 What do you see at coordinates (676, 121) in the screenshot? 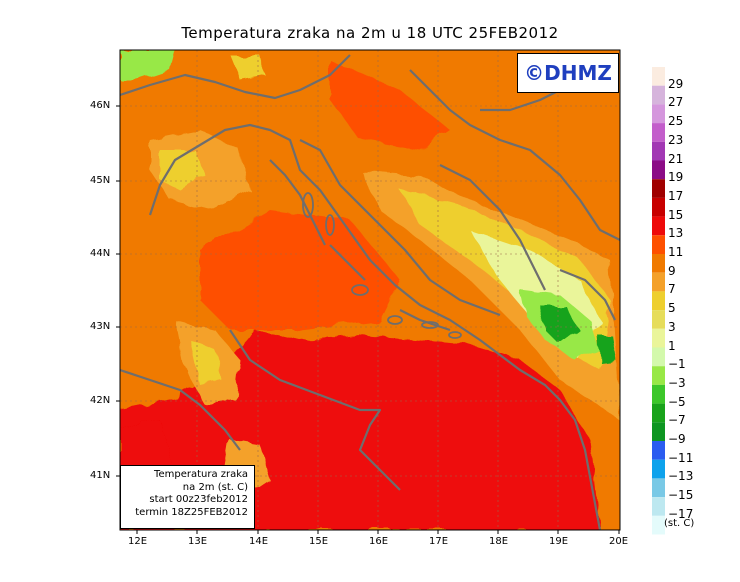
I see `legend-label: 25` at bounding box center [676, 121].